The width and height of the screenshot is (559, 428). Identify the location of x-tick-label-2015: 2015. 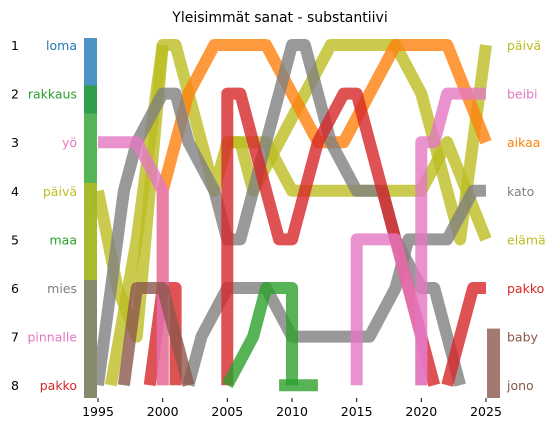
(357, 411).